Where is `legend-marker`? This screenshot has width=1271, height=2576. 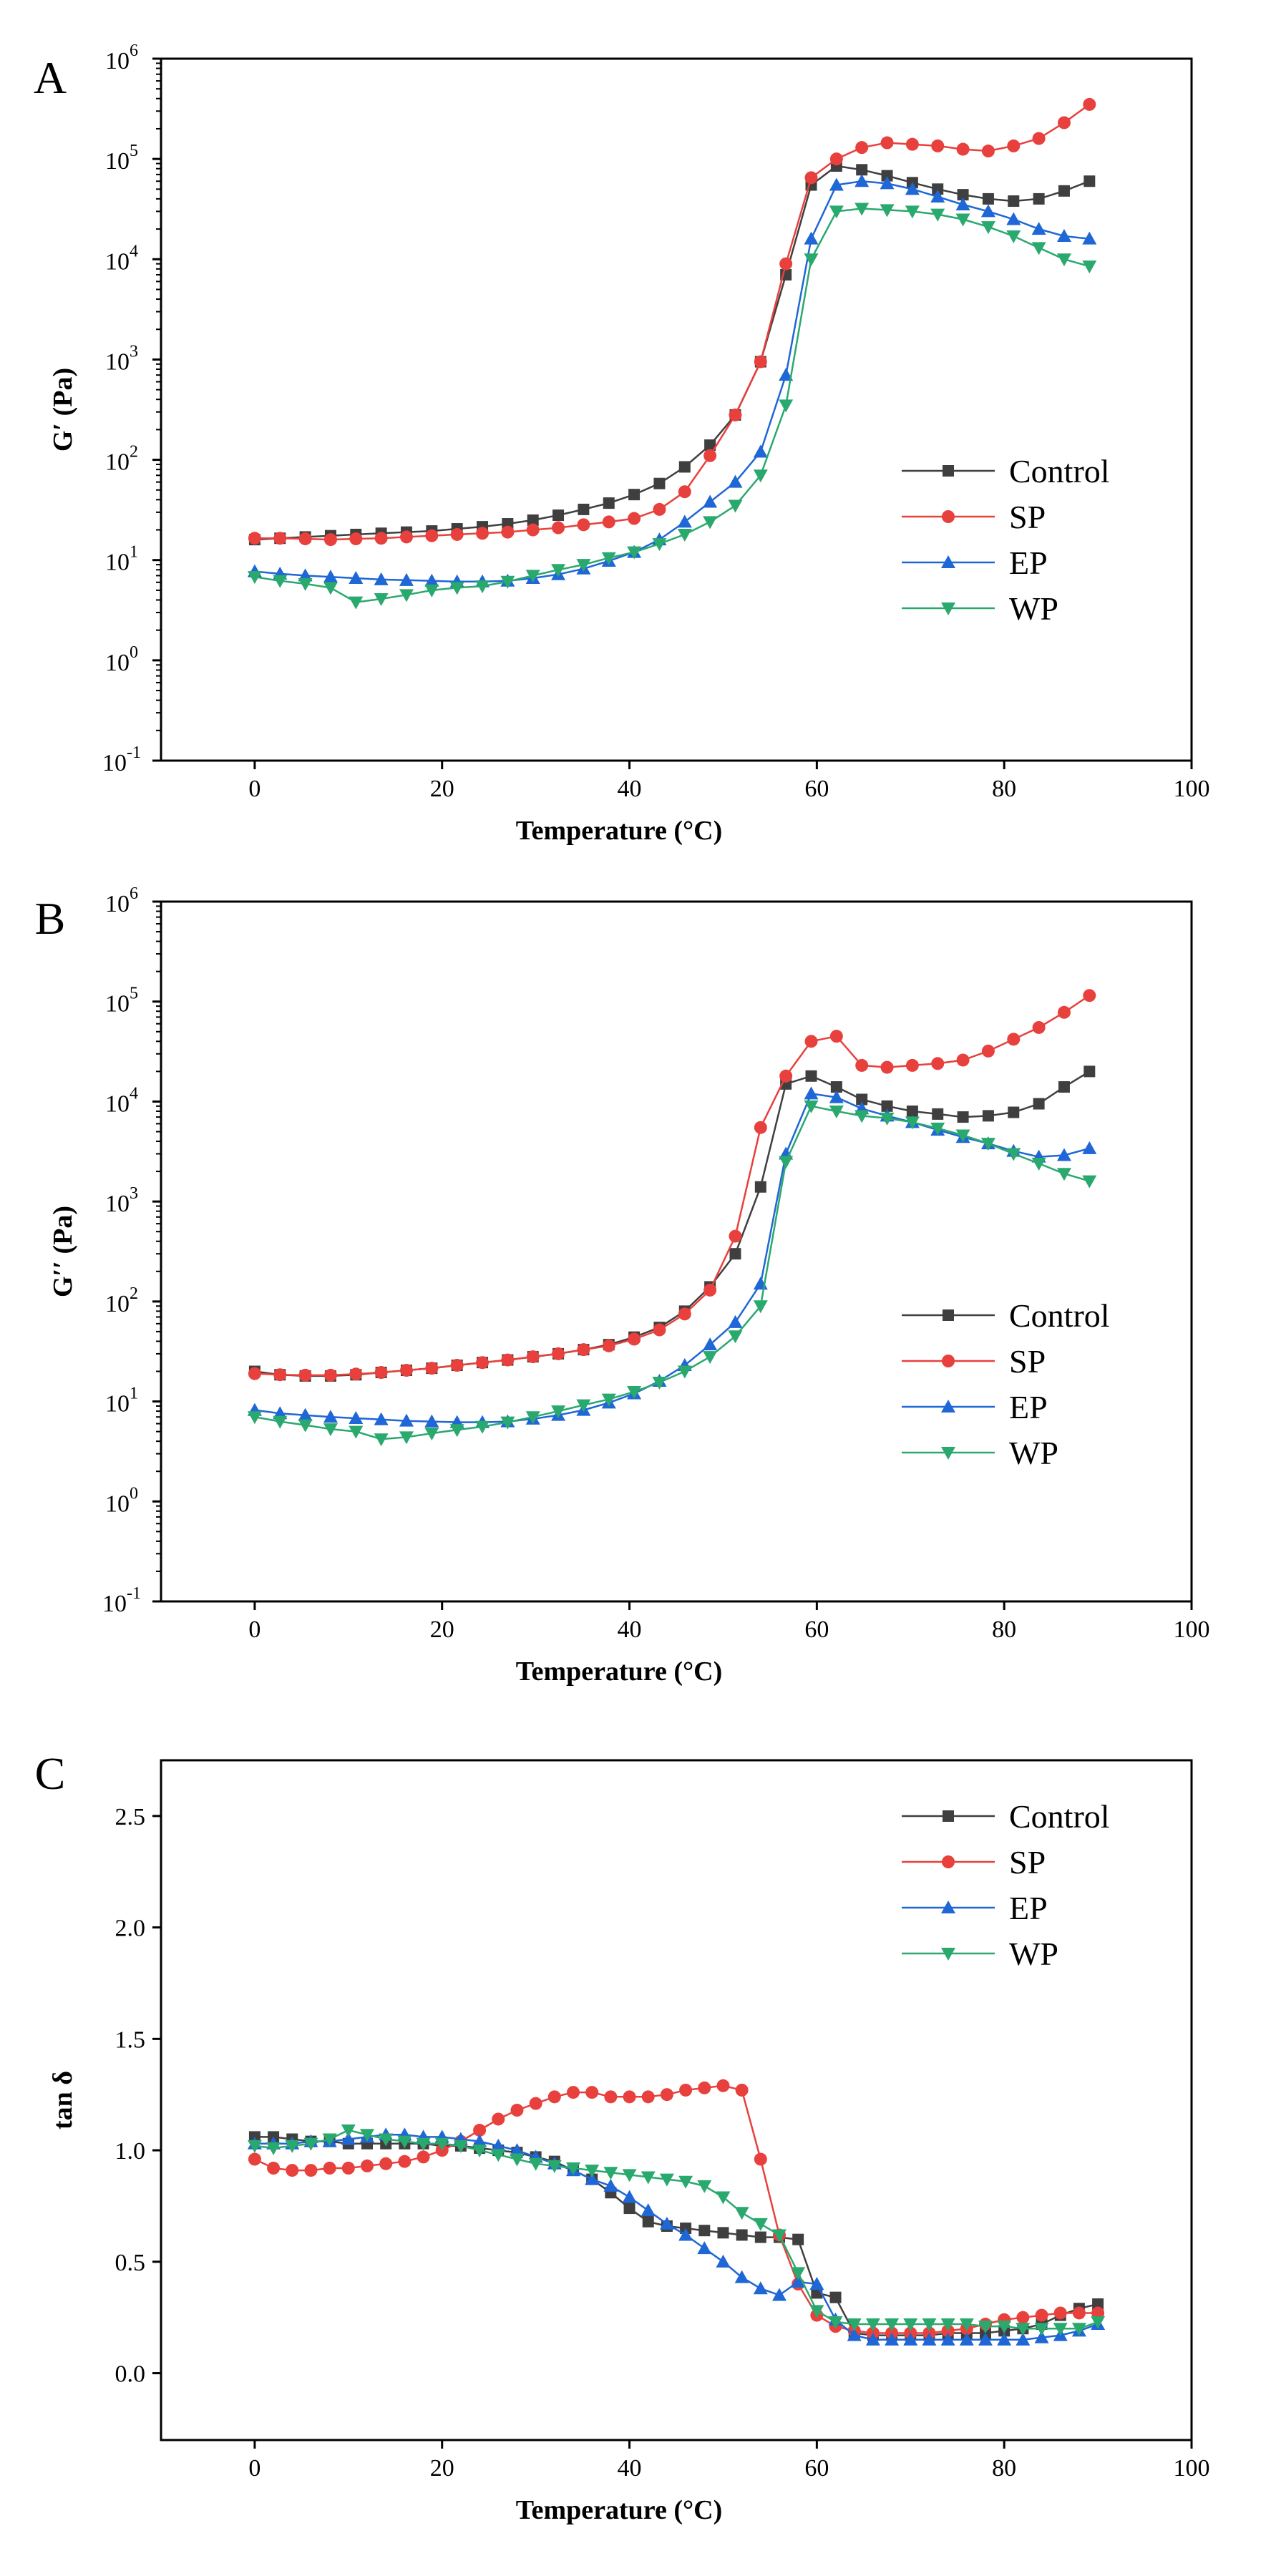 legend-marker is located at coordinates (948, 1453).